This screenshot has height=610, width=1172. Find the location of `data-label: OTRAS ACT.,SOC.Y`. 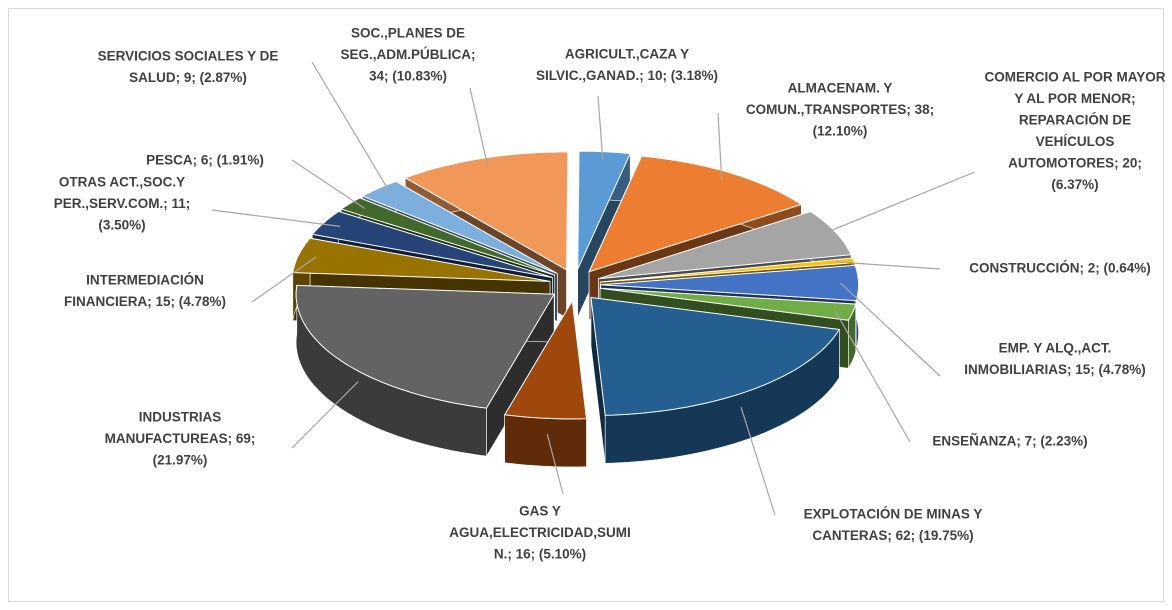

data-label: OTRAS ACT.,SOC.Y is located at coordinates (122, 182).